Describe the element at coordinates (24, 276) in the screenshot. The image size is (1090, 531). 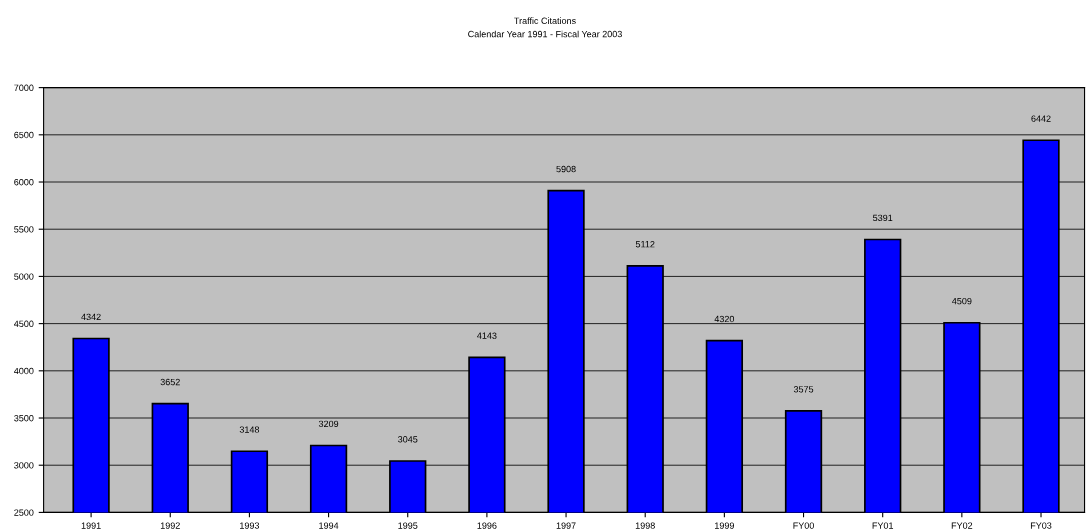
I see `y-tick-label: 5000` at that location.